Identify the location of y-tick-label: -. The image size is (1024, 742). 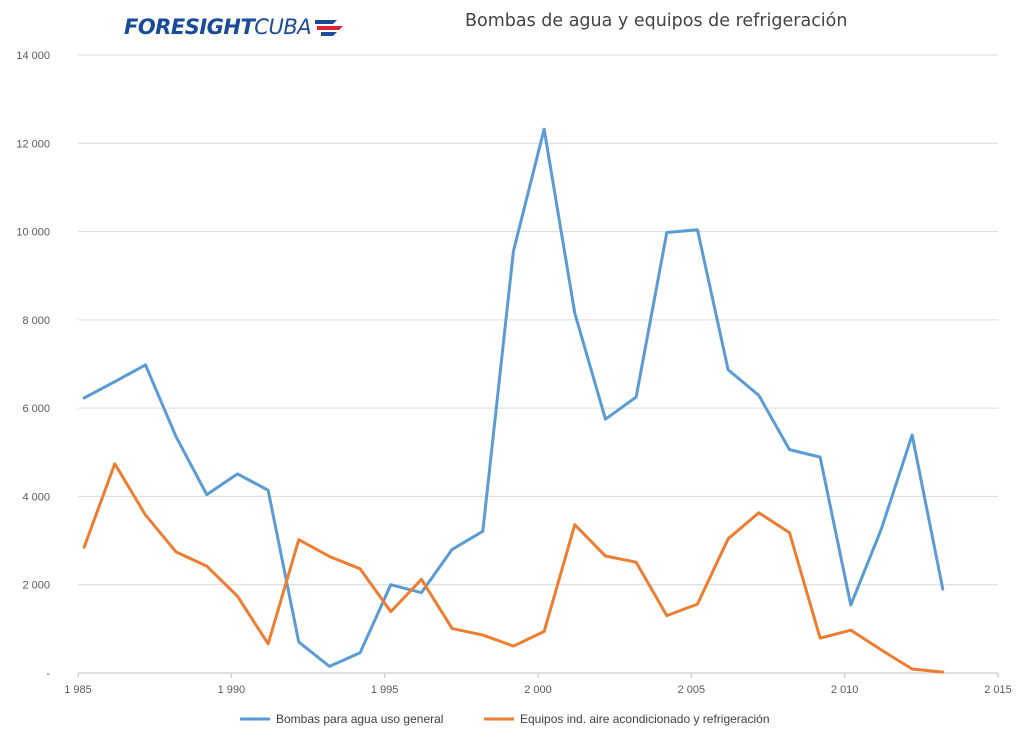
(48, 674).